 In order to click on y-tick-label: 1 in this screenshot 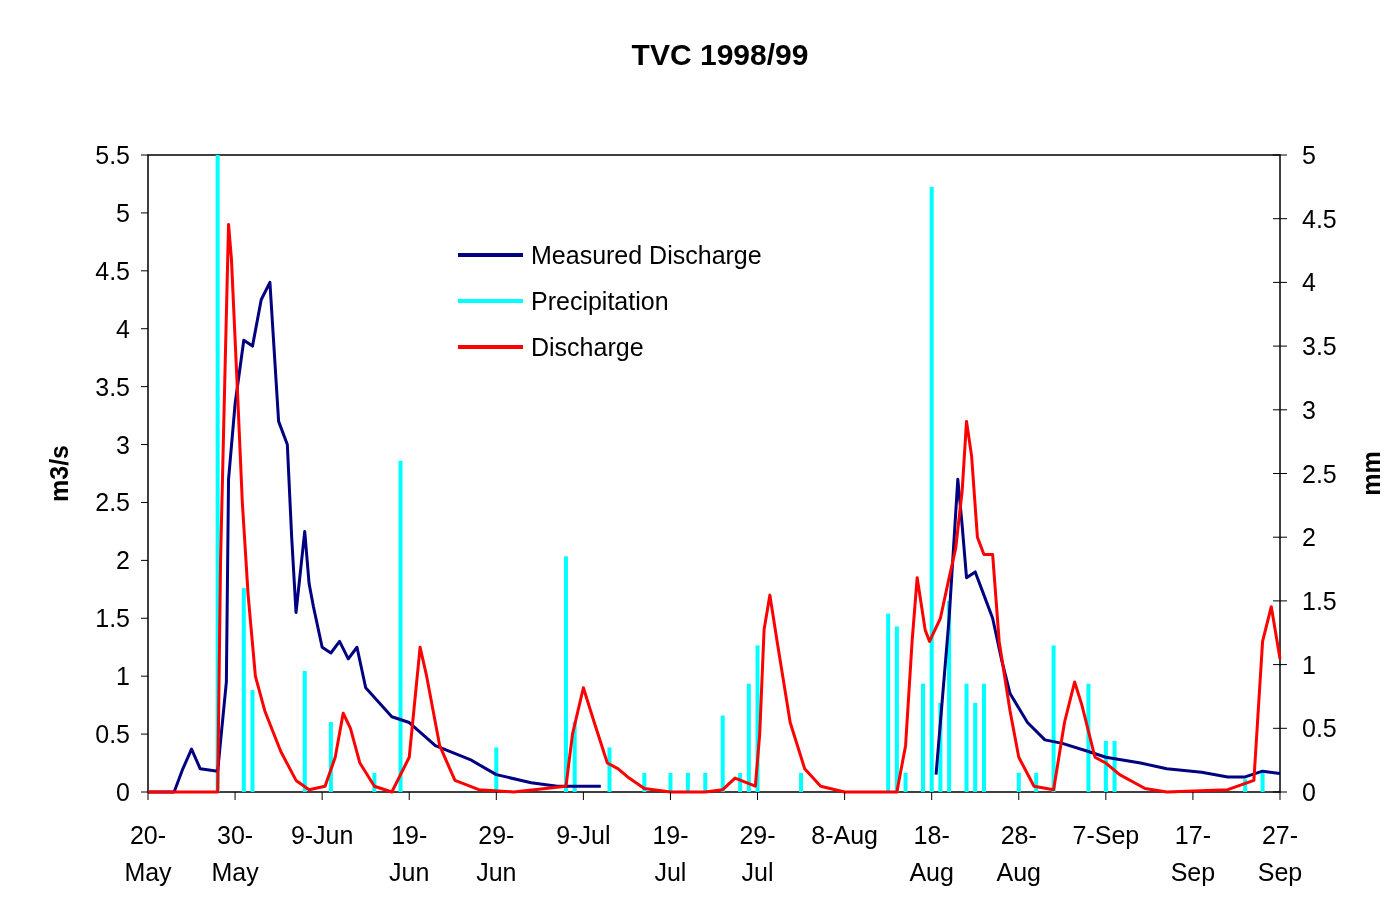, I will do `click(123, 676)`.